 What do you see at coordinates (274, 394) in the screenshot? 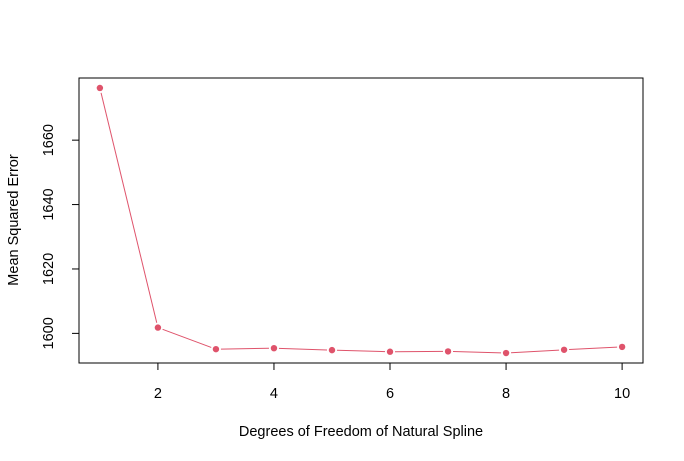
I see `x-tick-label: 4` at bounding box center [274, 394].